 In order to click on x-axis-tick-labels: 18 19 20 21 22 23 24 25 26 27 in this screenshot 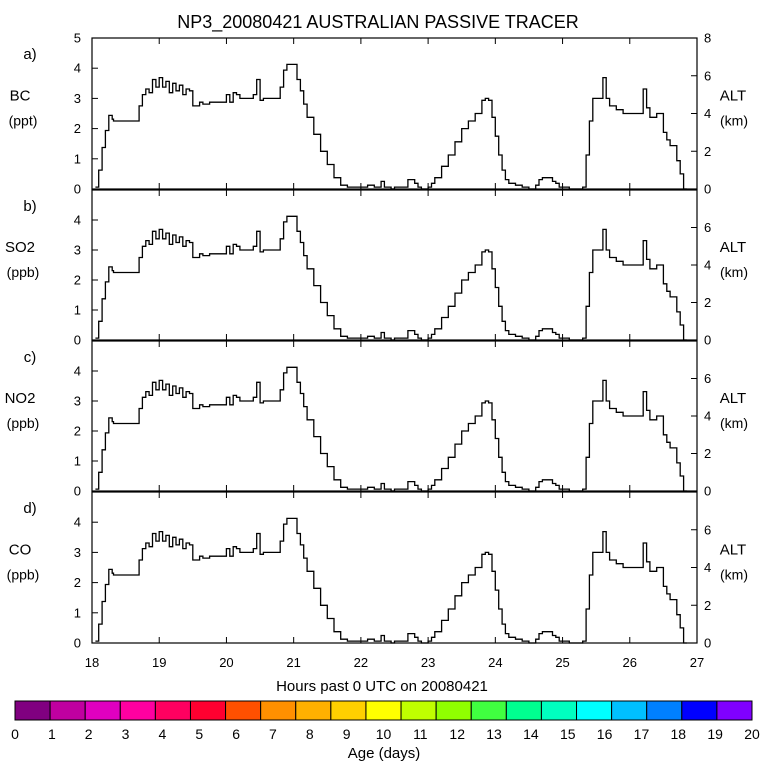, I will do `click(394, 662)`.